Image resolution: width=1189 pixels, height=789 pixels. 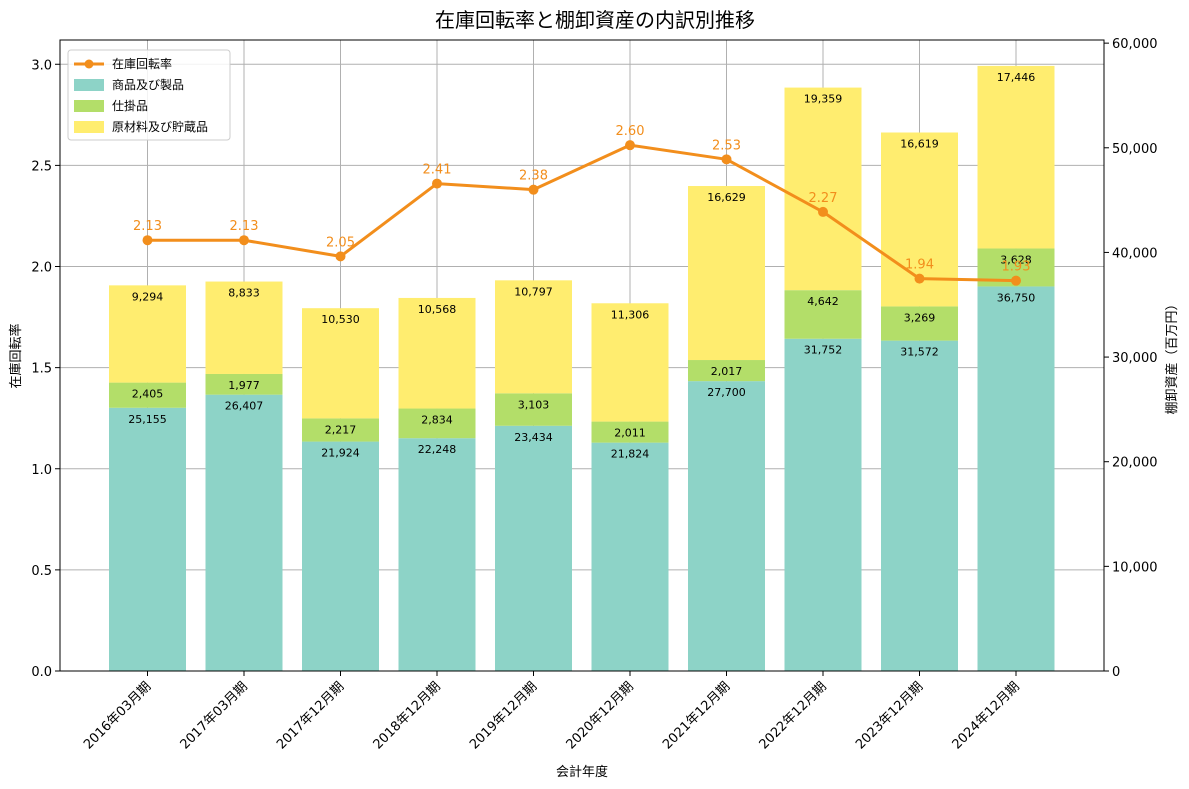 What do you see at coordinates (503, 715) in the screenshot?
I see `x-tick-label: 2019年12月期` at bounding box center [503, 715].